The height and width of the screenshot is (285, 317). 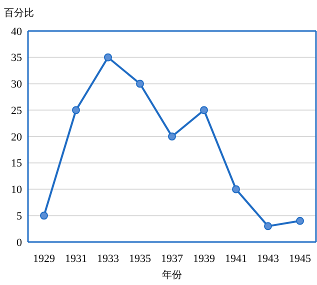 What do you see at coordinates (16, 84) in the screenshot?
I see `y-tick-label: 30` at bounding box center [16, 84].